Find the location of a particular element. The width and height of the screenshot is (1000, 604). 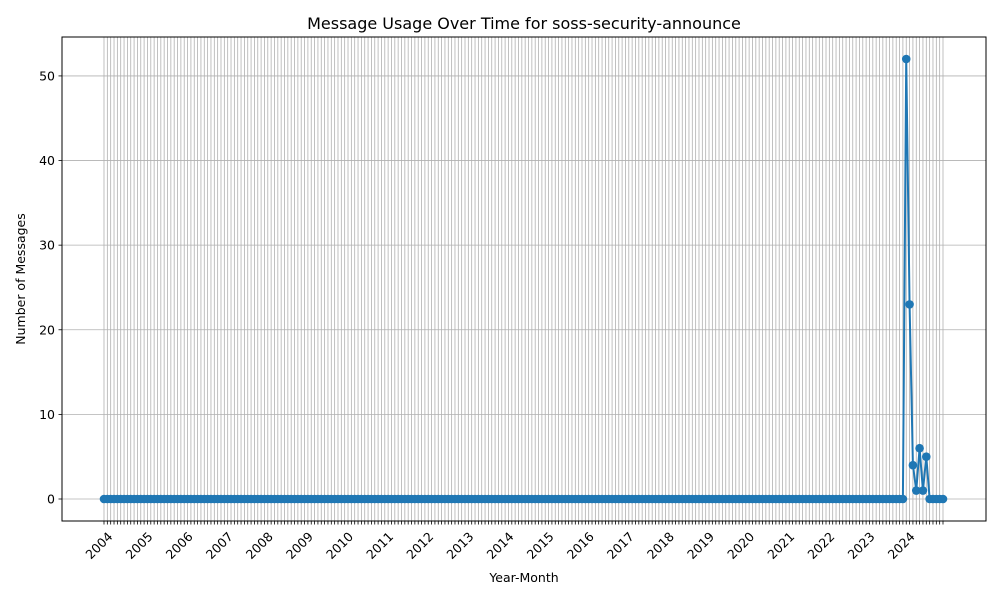

x-tick-label: 2019 is located at coordinates (700, 545).